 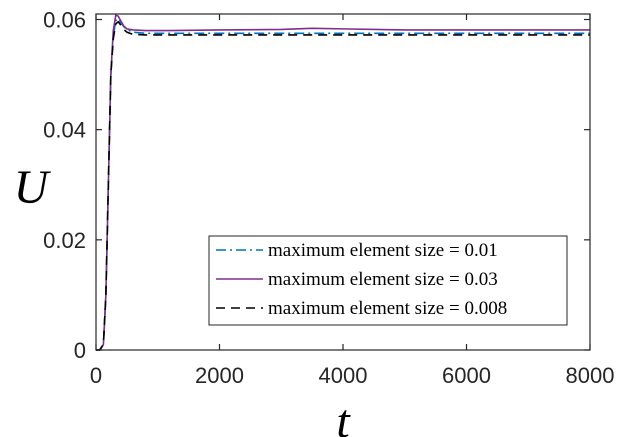 What do you see at coordinates (343, 375) in the screenshot?
I see `x-tick-label: 4000` at bounding box center [343, 375].